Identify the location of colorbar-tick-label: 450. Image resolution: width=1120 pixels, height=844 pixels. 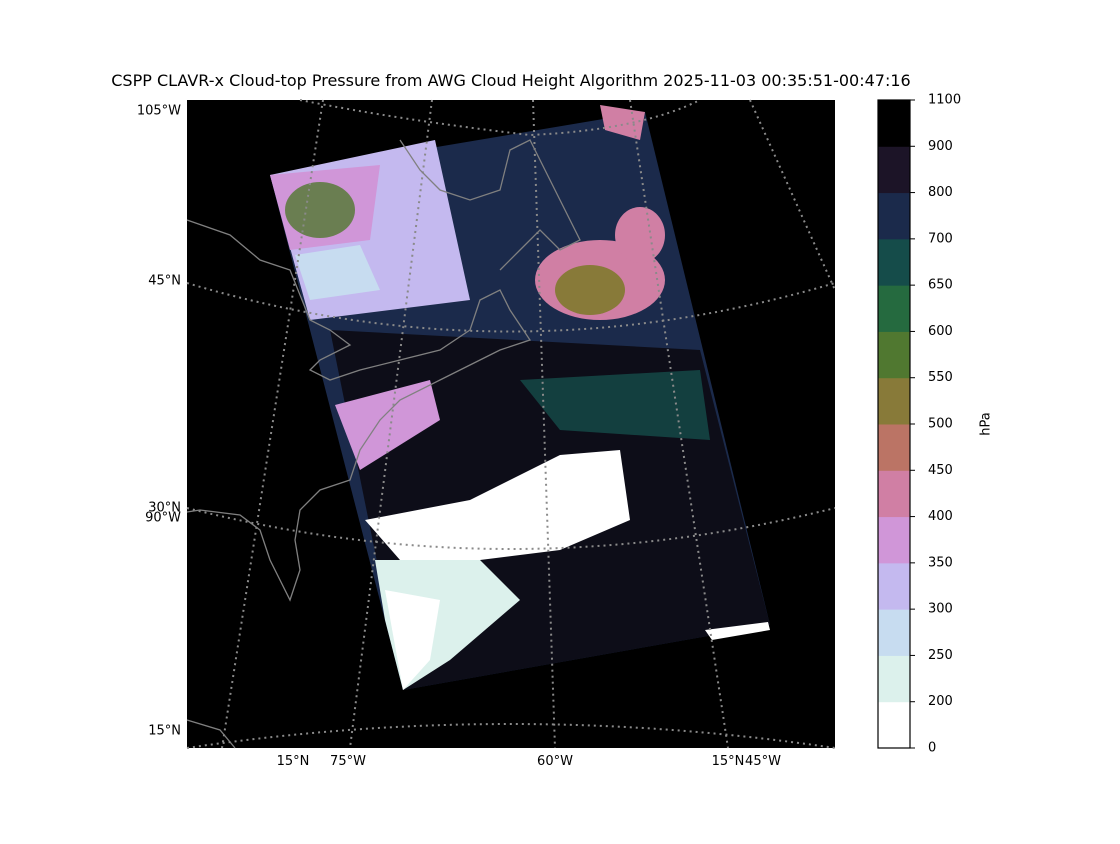
(940, 470).